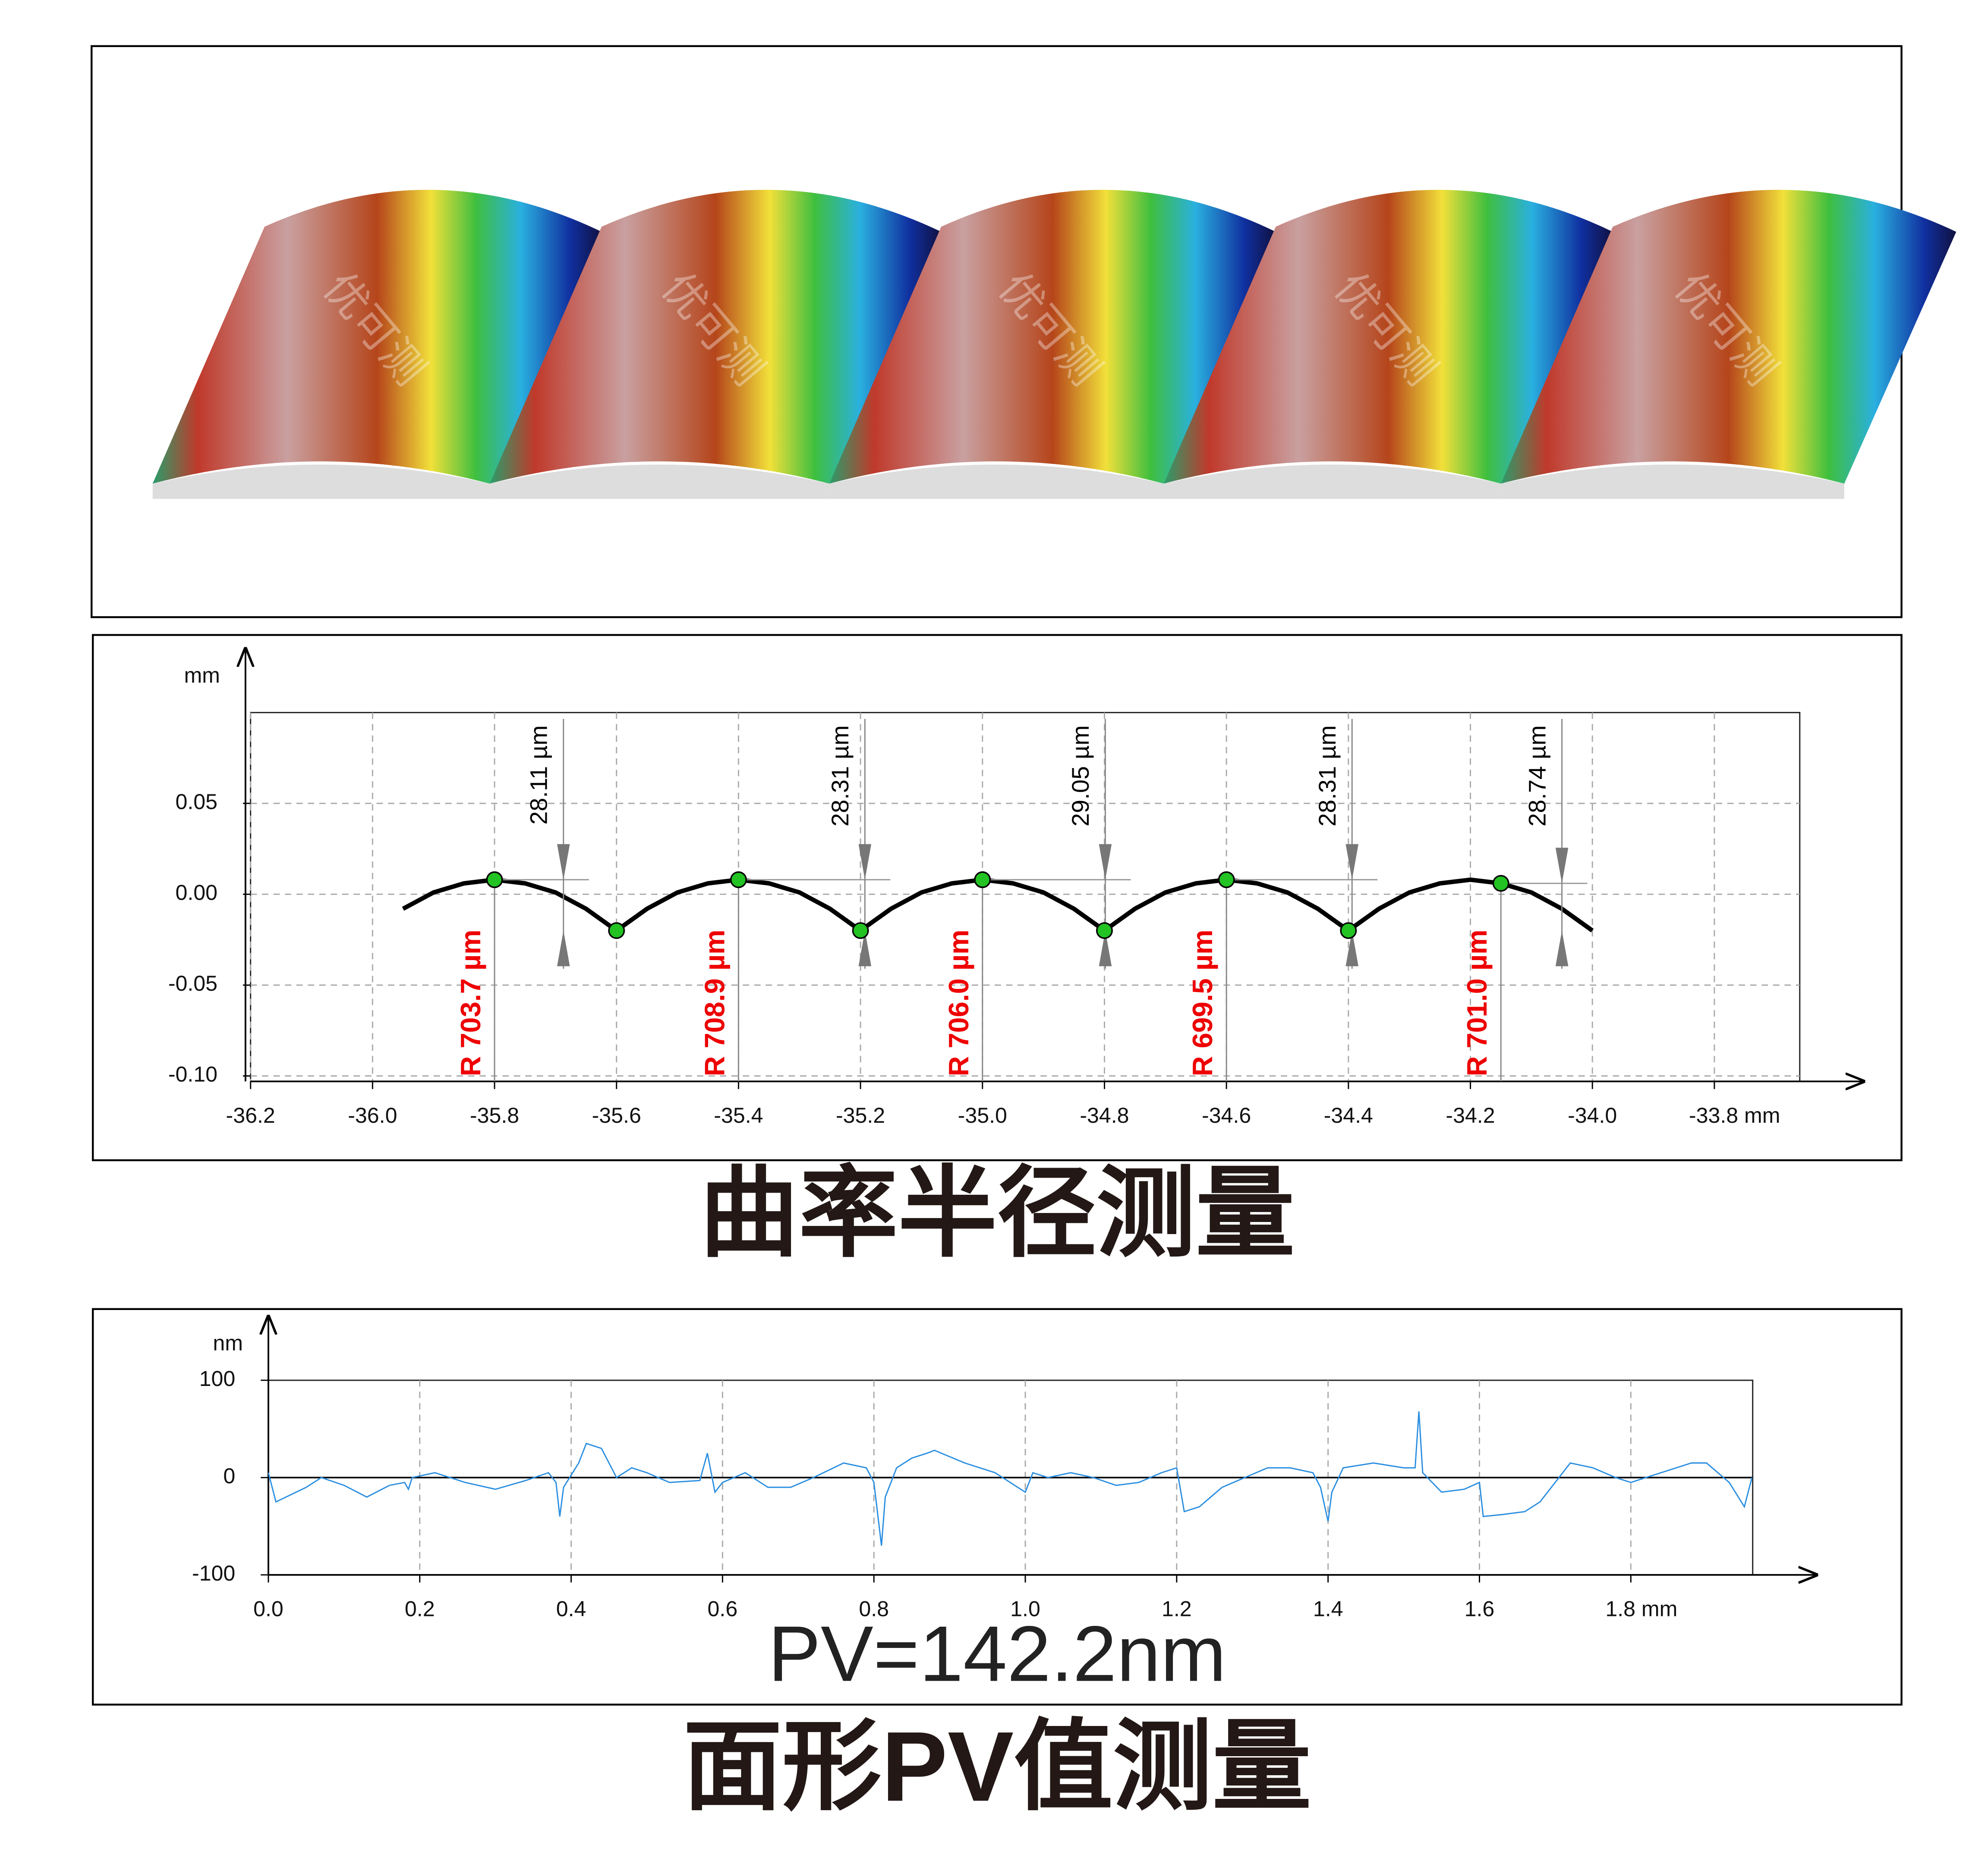 This screenshot has height=1855, width=1988. What do you see at coordinates (997, 1213) in the screenshot?
I see `caption: 曲率半径测量` at bounding box center [997, 1213].